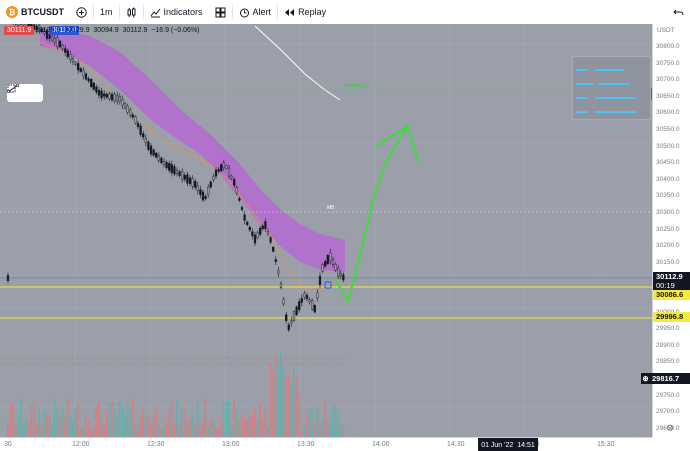  I want to click on compare-button, so click(81, 12).